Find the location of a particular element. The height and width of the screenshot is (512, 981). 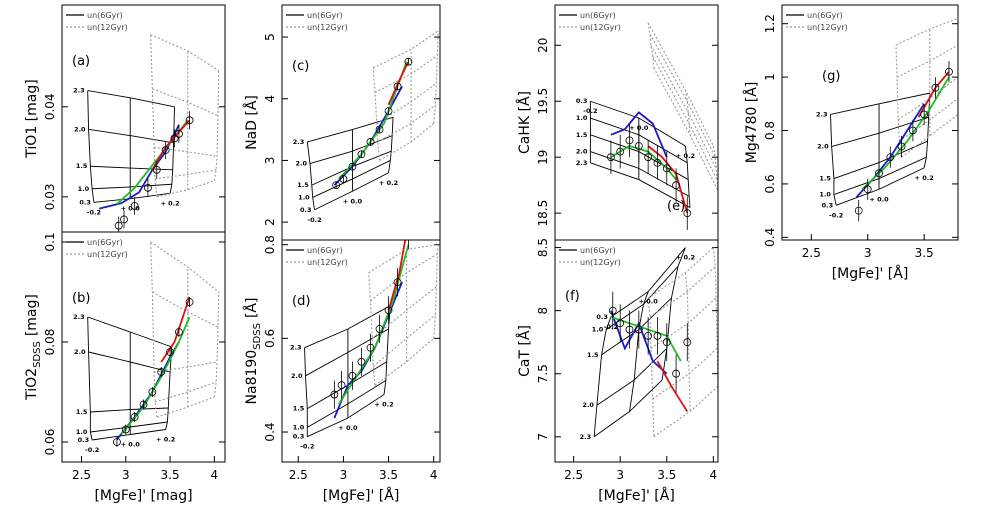

y-tick-label: 0.4 is located at coordinates (270, 431).